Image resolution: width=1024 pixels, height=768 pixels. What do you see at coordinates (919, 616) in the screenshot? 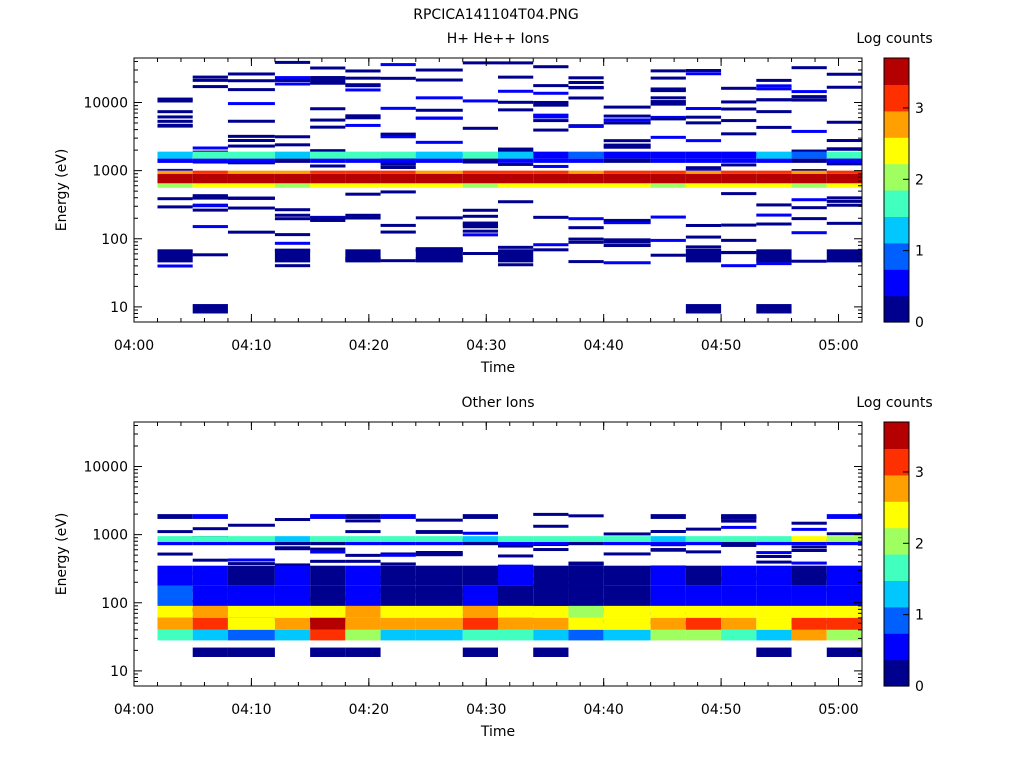
I see `colorbar-tick-label: 1` at bounding box center [919, 616].